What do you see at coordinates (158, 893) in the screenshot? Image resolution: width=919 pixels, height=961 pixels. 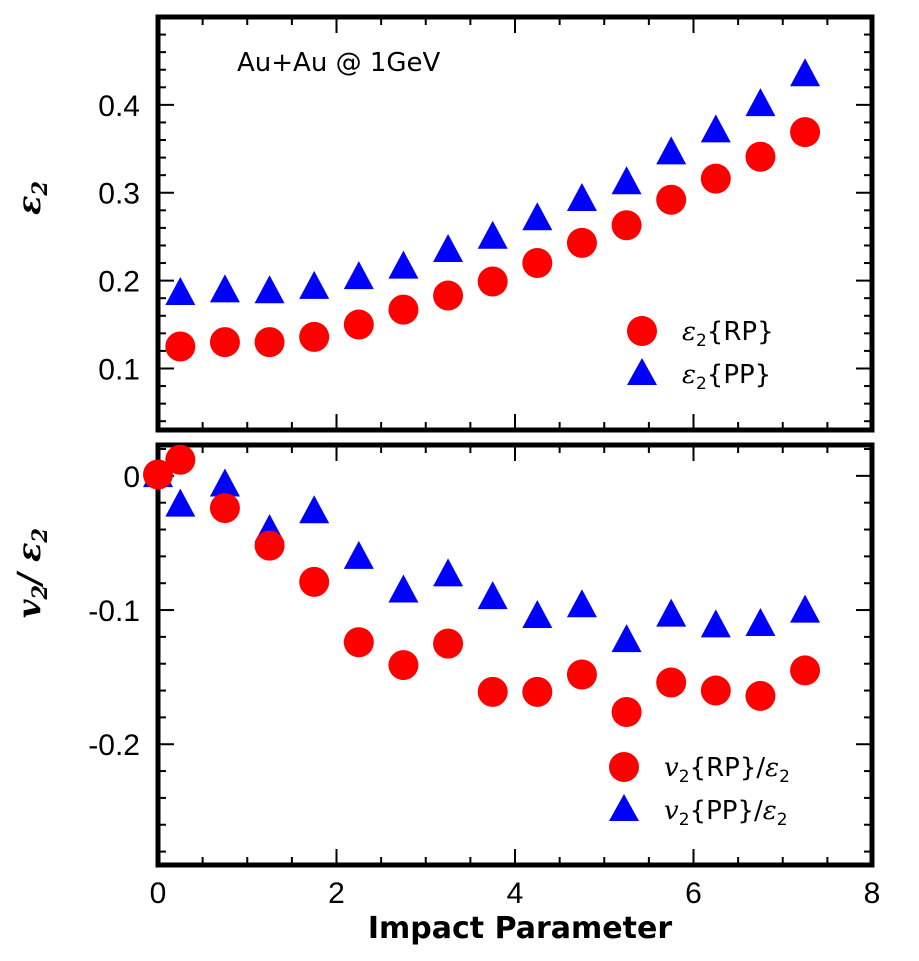 I see `x-tick-label: 0` at bounding box center [158, 893].